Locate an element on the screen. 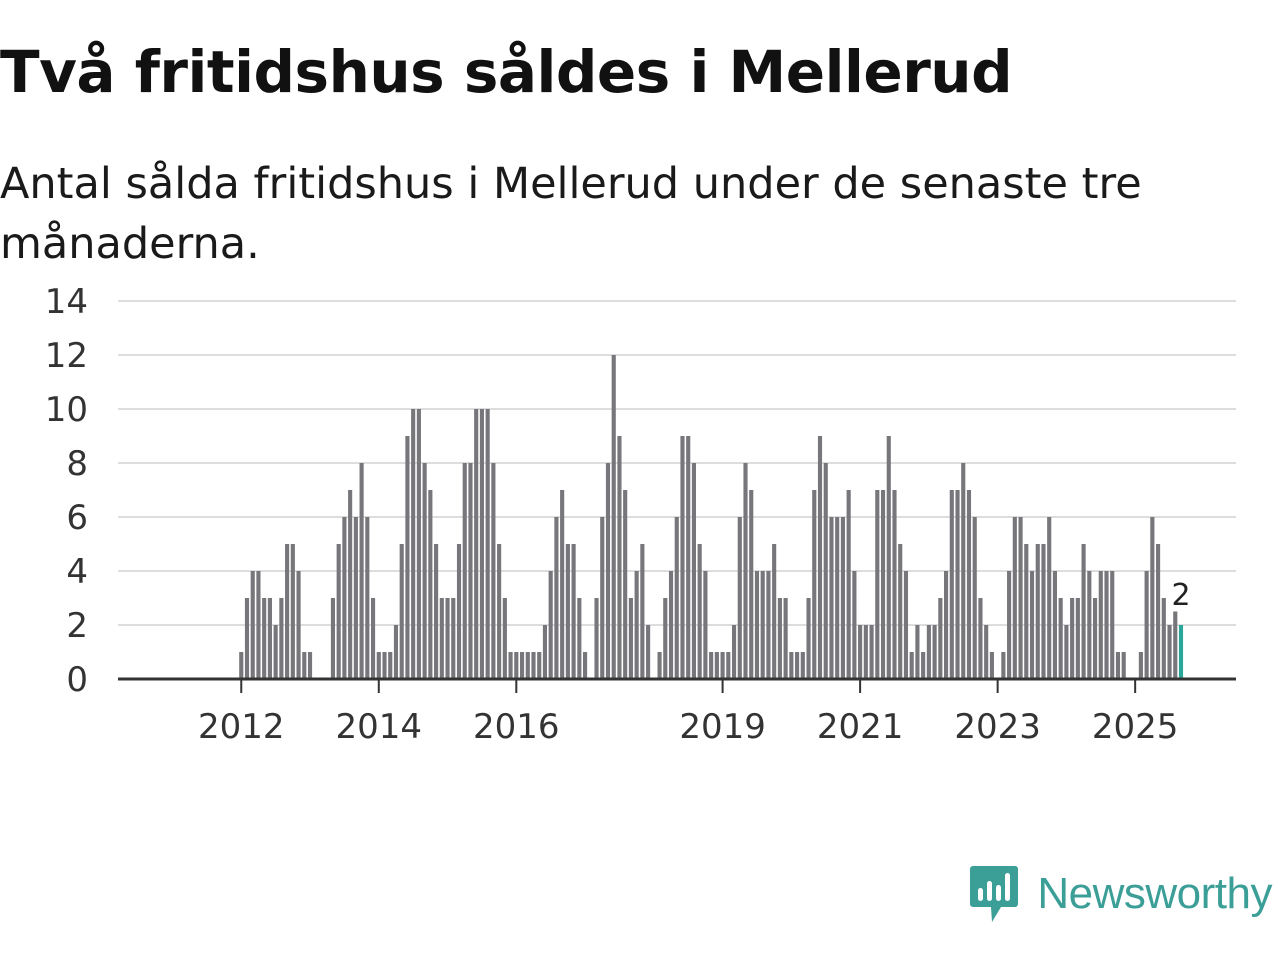 The image size is (1280, 960). x-tick-label: 2025 is located at coordinates (1135, 727).